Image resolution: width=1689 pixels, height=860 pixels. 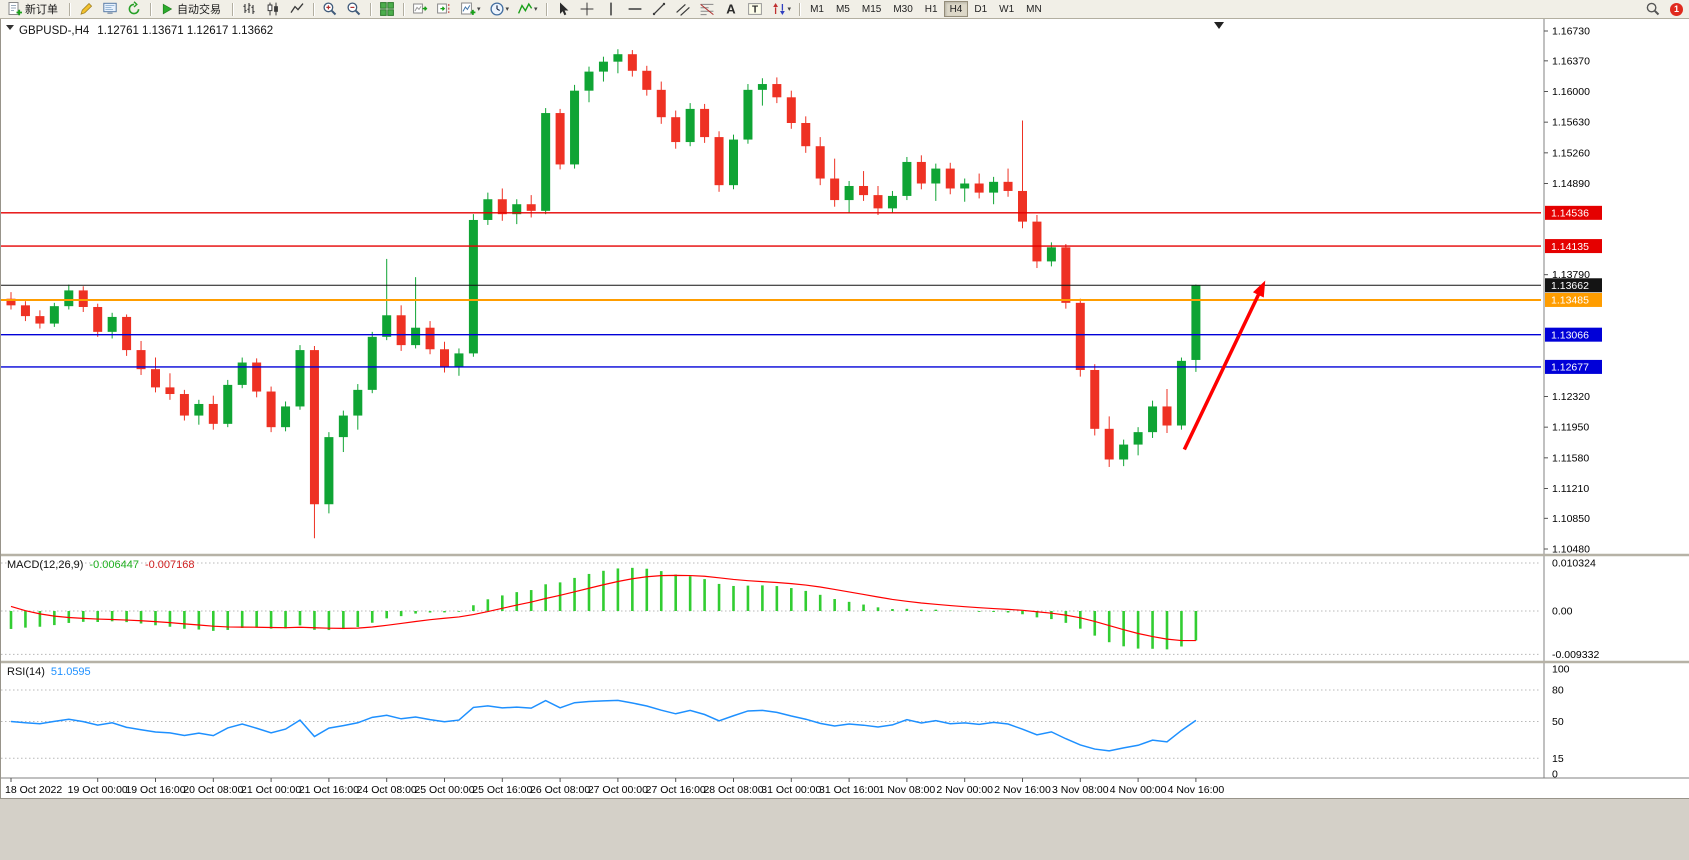 I want to click on rsi-level-label: 50, so click(x=1558, y=722).